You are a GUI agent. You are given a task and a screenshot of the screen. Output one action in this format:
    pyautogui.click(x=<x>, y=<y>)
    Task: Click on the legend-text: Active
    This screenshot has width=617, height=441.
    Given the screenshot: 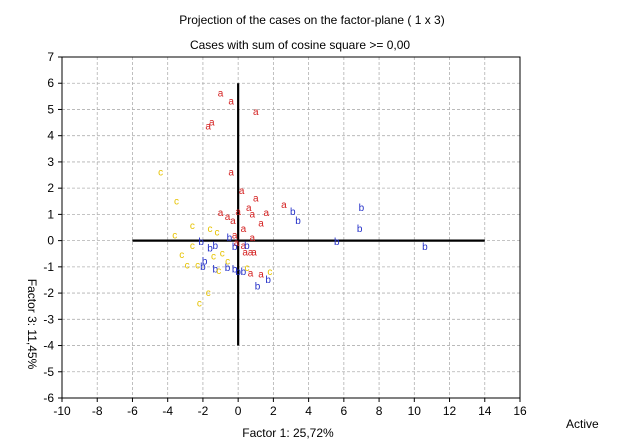 What is the action you would take?
    pyautogui.click(x=582, y=424)
    